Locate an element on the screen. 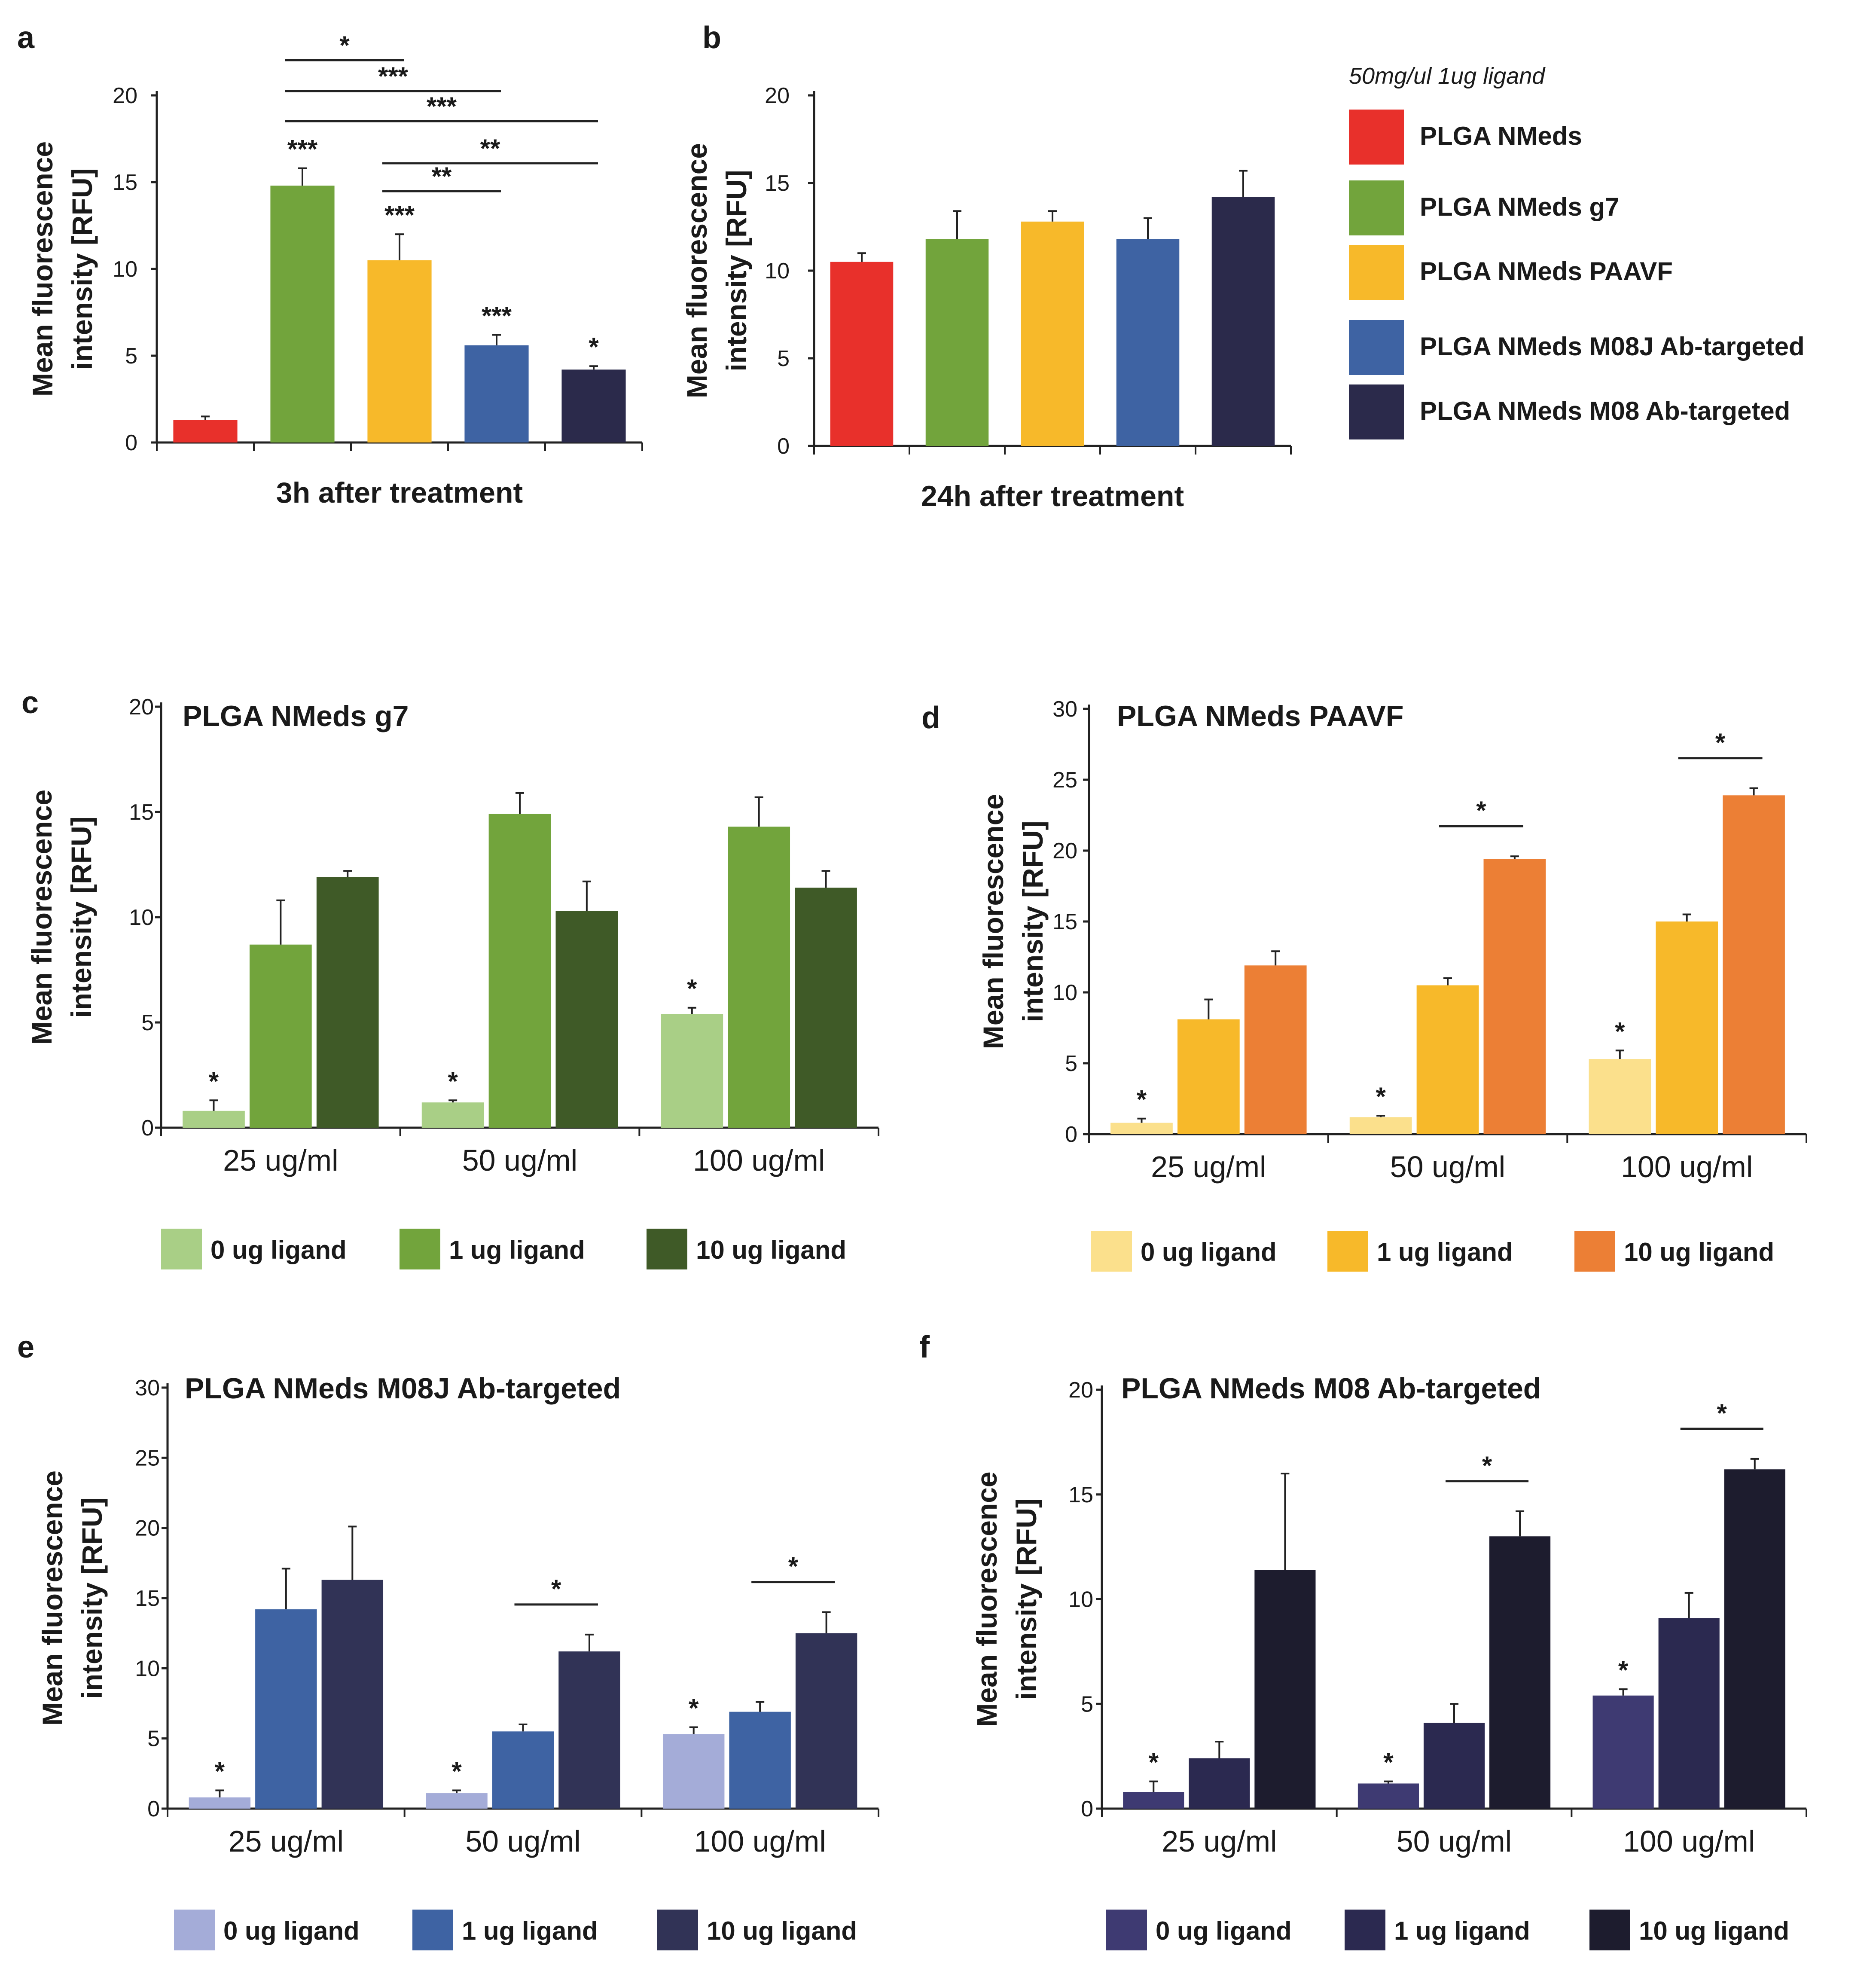 The height and width of the screenshot is (1968, 1876). panel-a-ylabel-line1: Mean fluorescence is located at coordinates (42, 269).